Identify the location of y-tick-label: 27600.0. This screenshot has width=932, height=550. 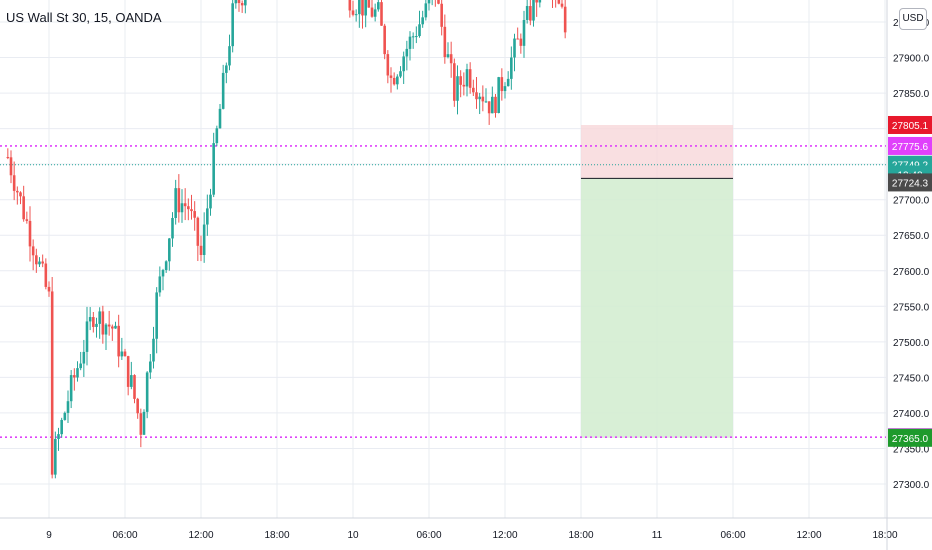
(911, 272).